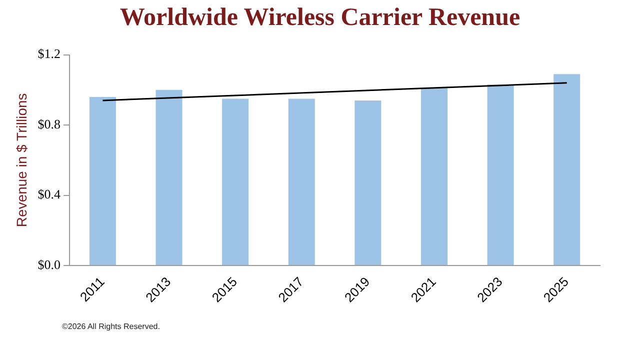  I want to click on y-tick-label: $1.2, so click(49, 54).